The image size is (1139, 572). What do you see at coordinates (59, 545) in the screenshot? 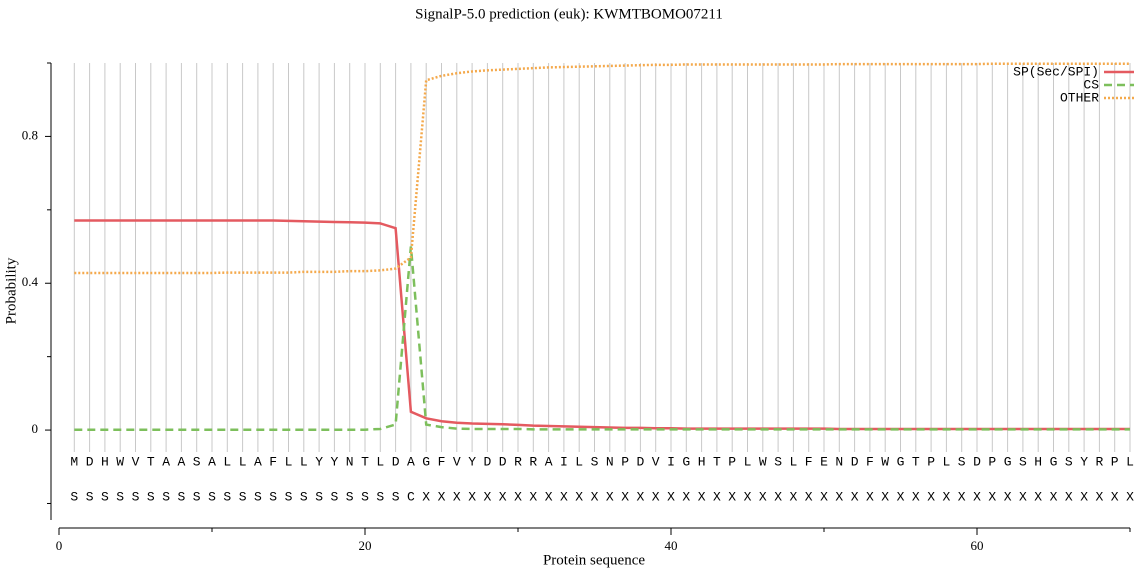
I see `x-tick-label: 0` at bounding box center [59, 545].